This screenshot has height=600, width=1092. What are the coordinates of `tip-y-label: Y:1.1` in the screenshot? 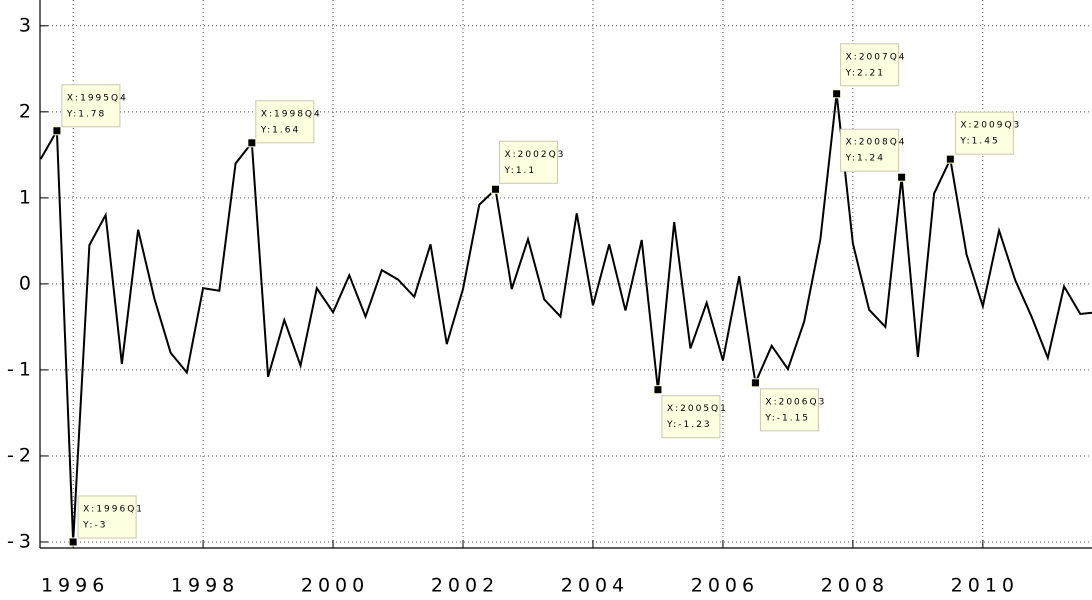 It's located at (519, 171).